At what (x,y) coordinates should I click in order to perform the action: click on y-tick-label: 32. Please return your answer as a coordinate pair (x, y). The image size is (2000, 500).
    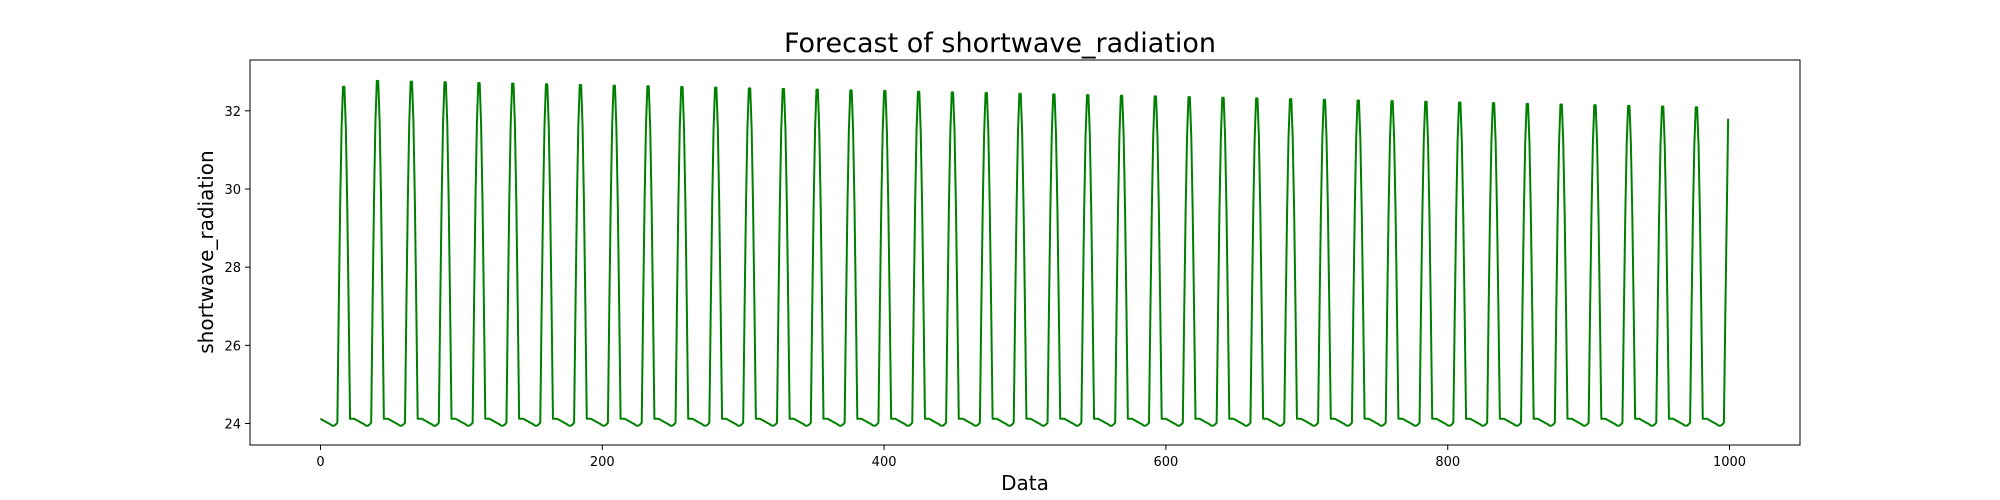
    Looking at the image, I should click on (232, 112).